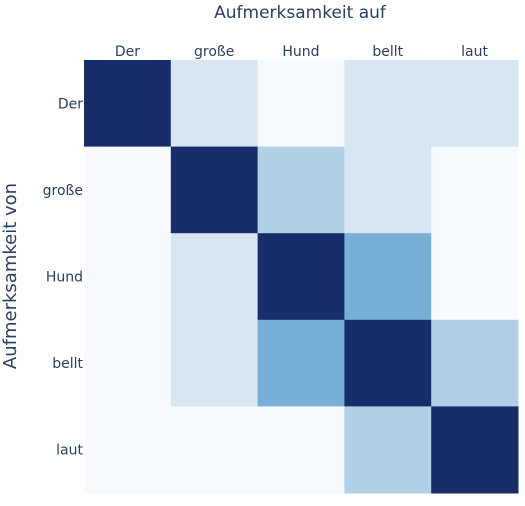 Image resolution: width=525 pixels, height=506 pixels. What do you see at coordinates (300, 13) in the screenshot?
I see `chart-title: Aufmerksamkeit auf` at bounding box center [300, 13].